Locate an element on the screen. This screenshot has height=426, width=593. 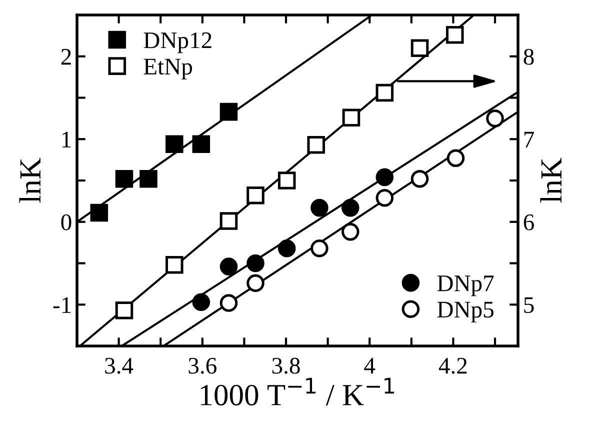
y2-tick-label: 6 is located at coordinates (529, 222).